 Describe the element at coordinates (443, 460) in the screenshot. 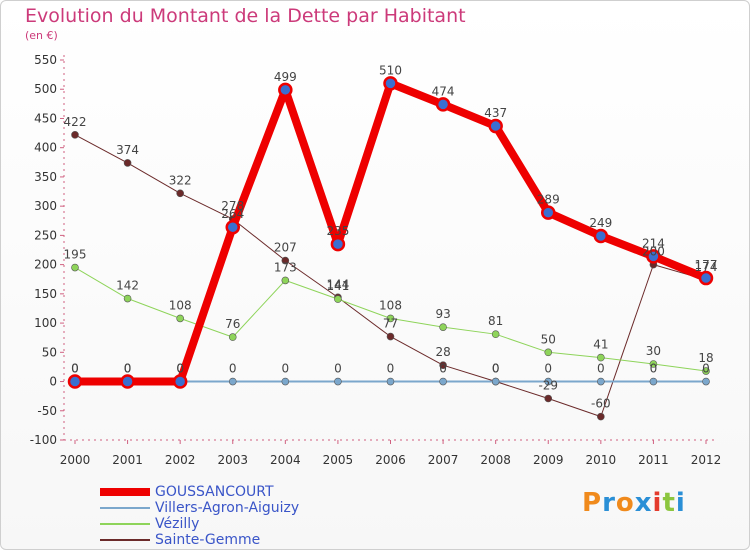

I see `x-tick-label: 2007` at that location.